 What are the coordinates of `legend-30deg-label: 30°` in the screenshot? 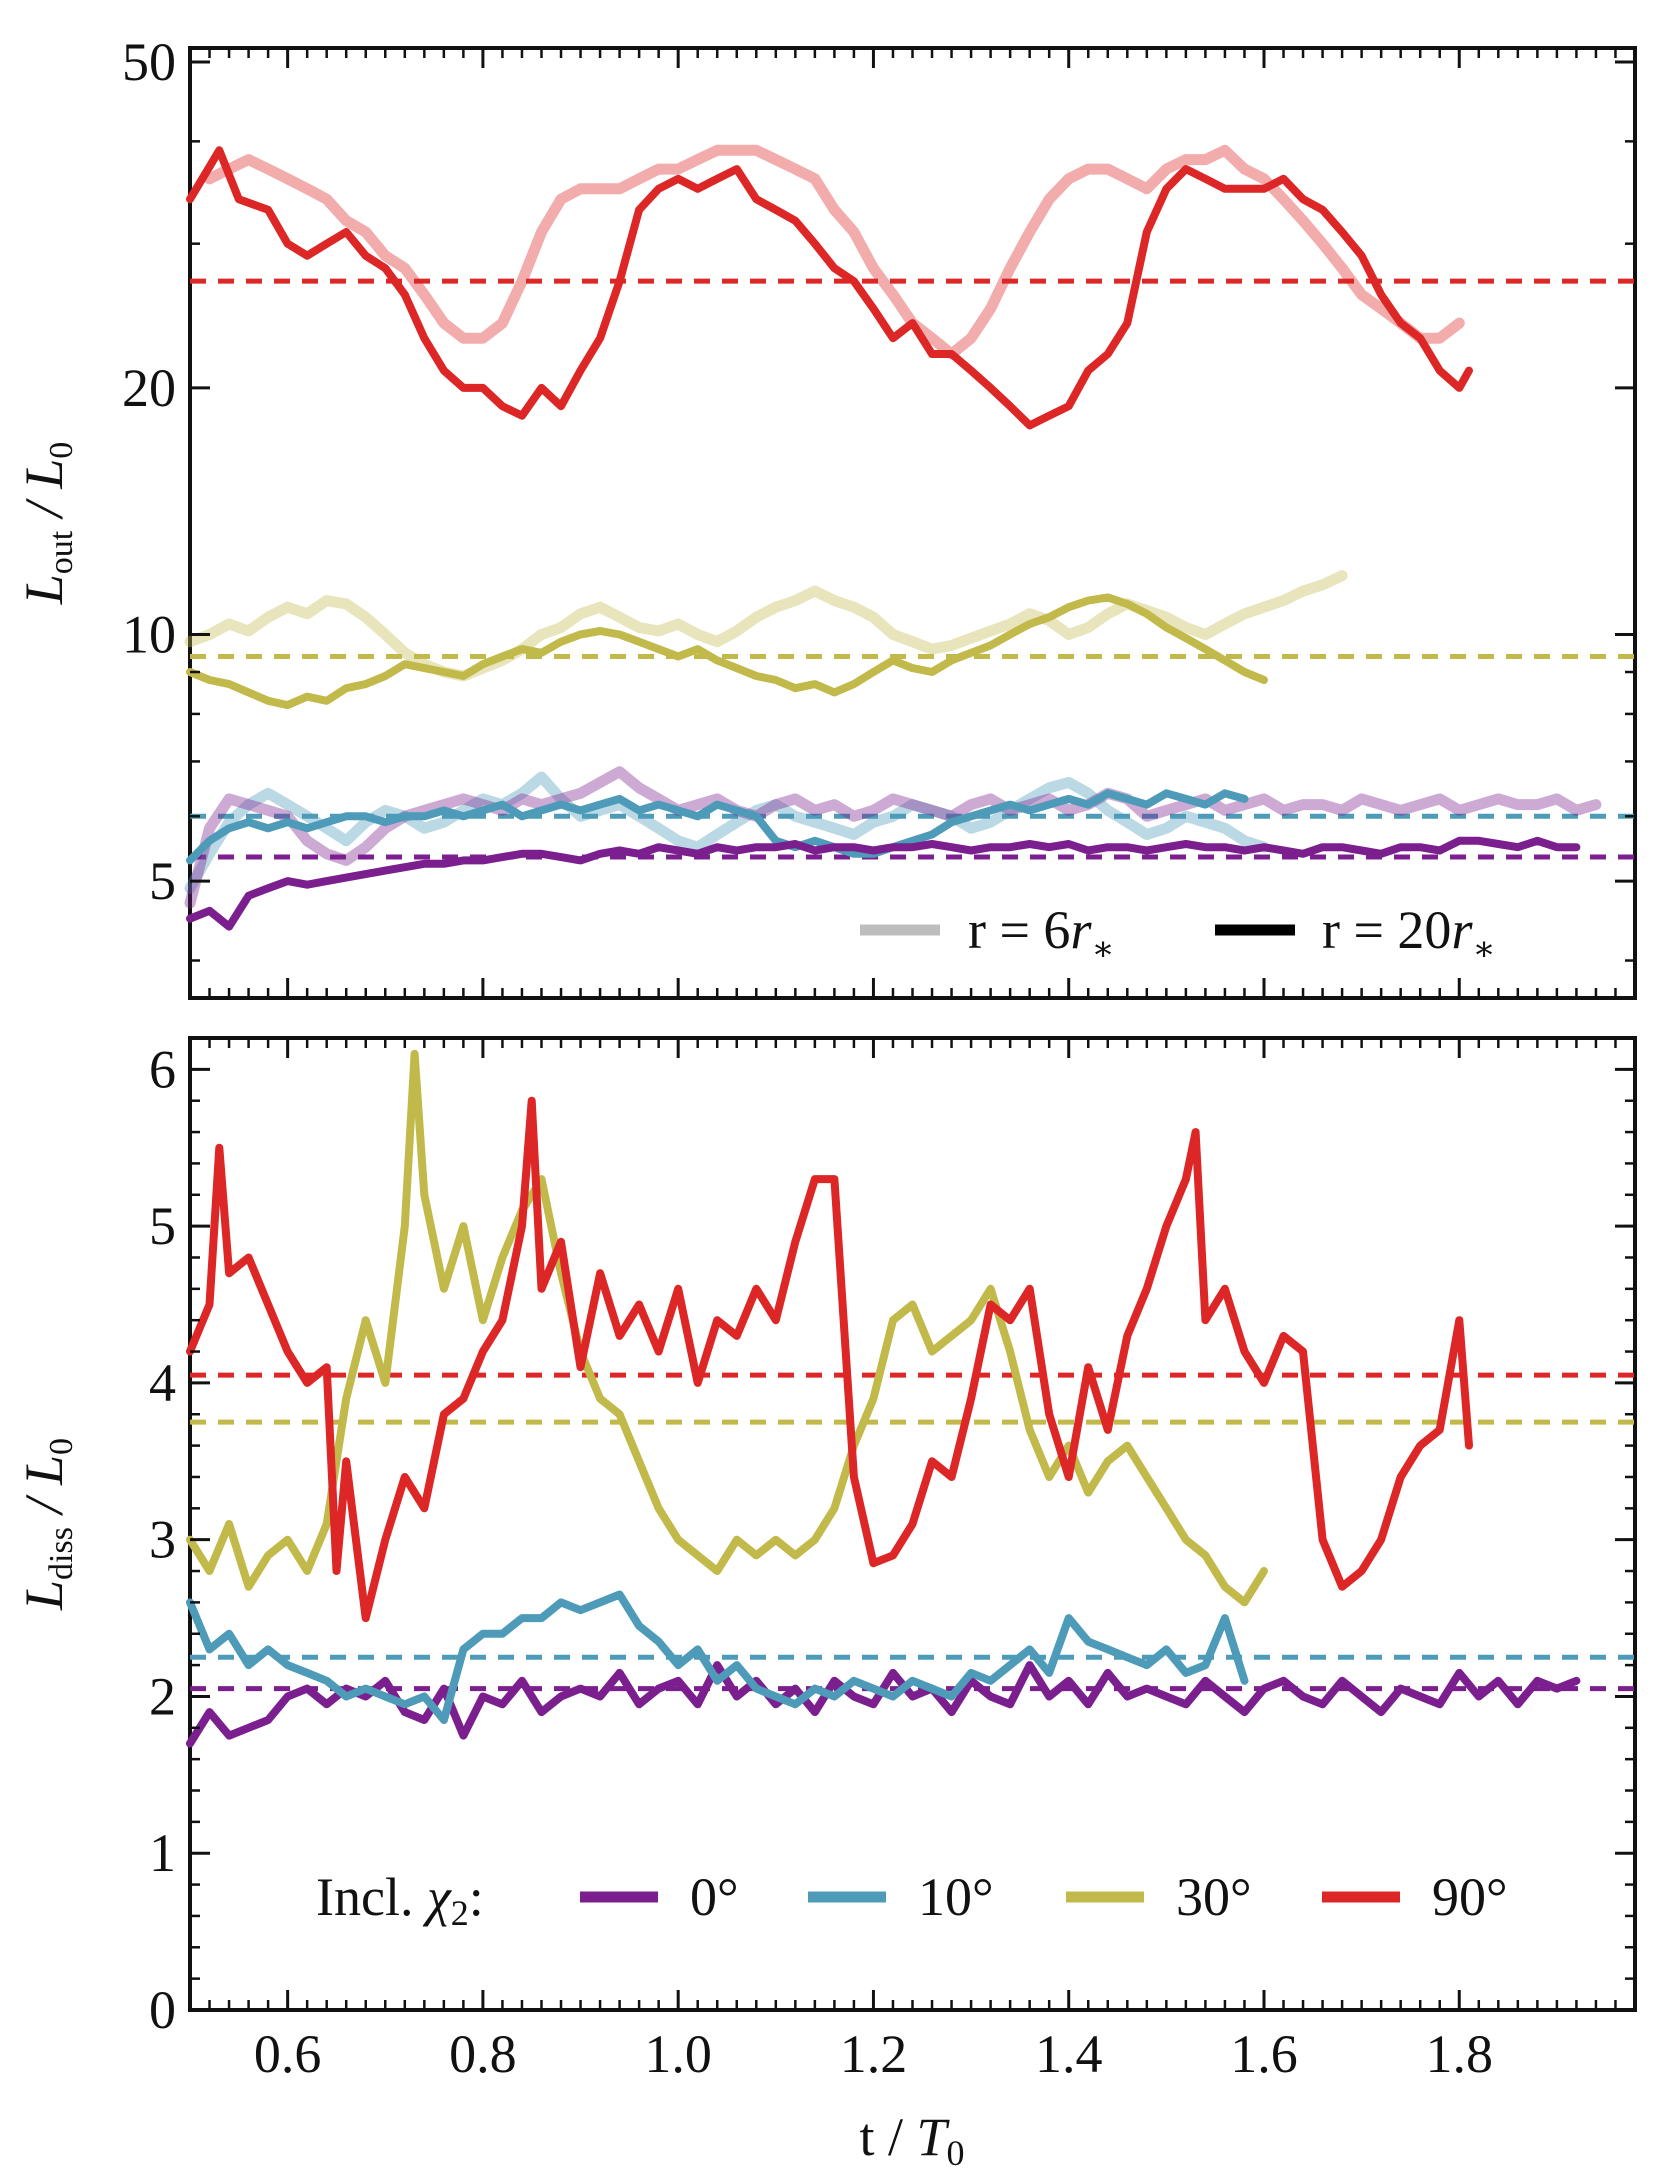 It's located at (1214, 1897).